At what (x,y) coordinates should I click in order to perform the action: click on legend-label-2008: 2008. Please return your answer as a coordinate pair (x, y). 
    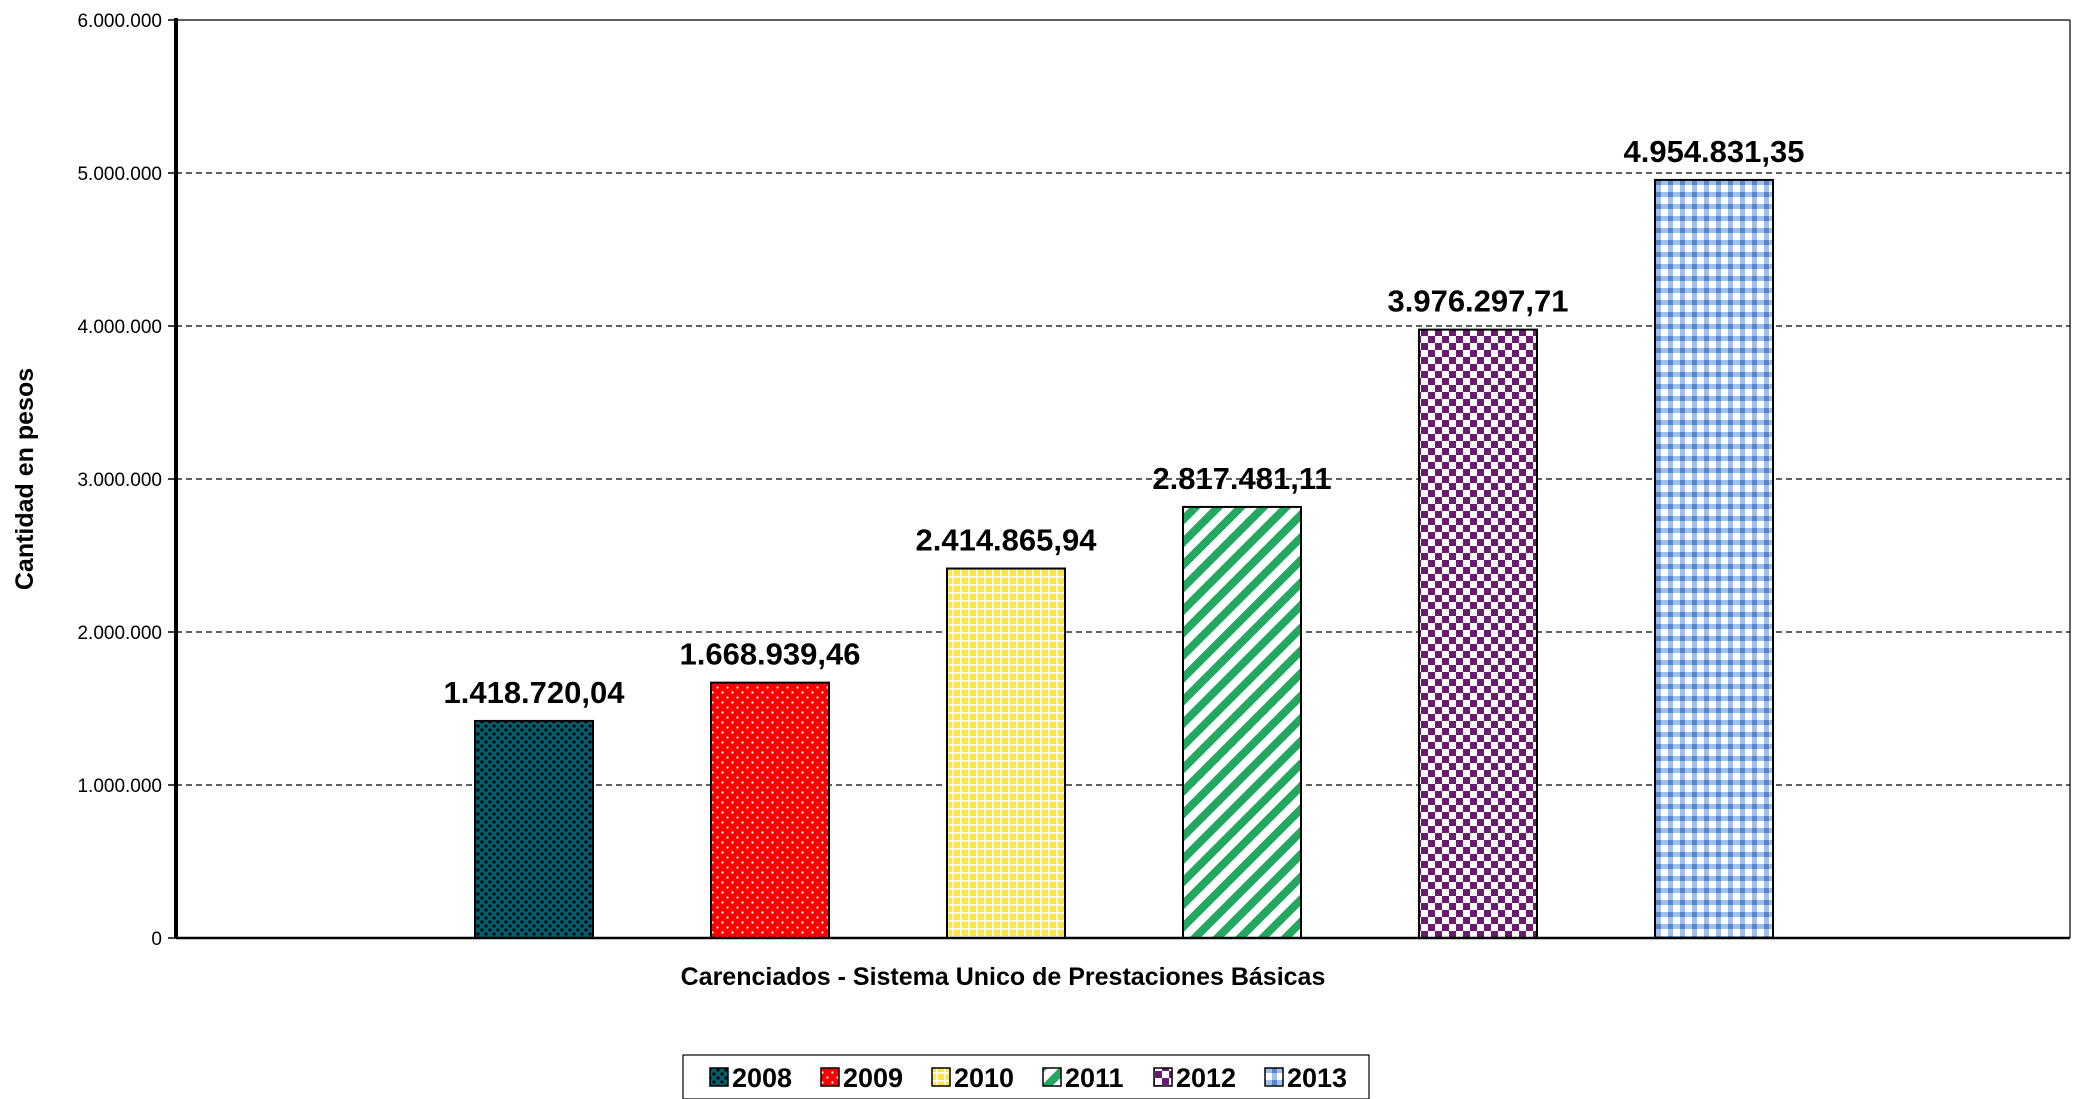
    Looking at the image, I should click on (762, 1078).